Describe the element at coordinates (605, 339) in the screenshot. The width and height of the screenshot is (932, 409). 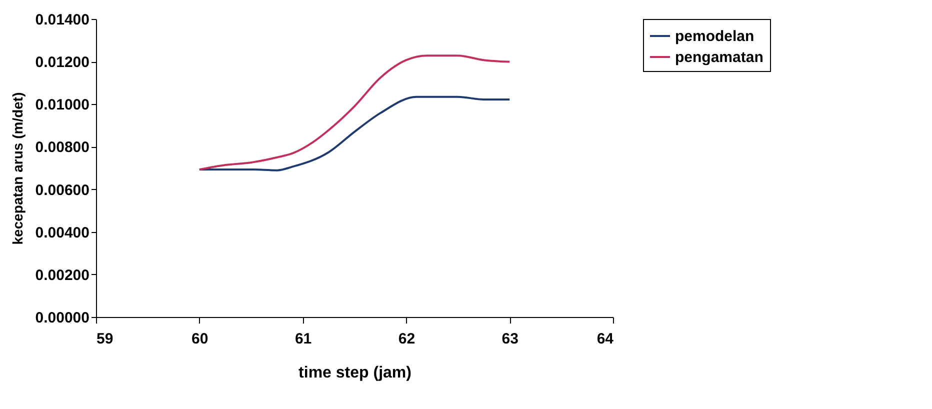
I see `x-tick-label: 64` at that location.